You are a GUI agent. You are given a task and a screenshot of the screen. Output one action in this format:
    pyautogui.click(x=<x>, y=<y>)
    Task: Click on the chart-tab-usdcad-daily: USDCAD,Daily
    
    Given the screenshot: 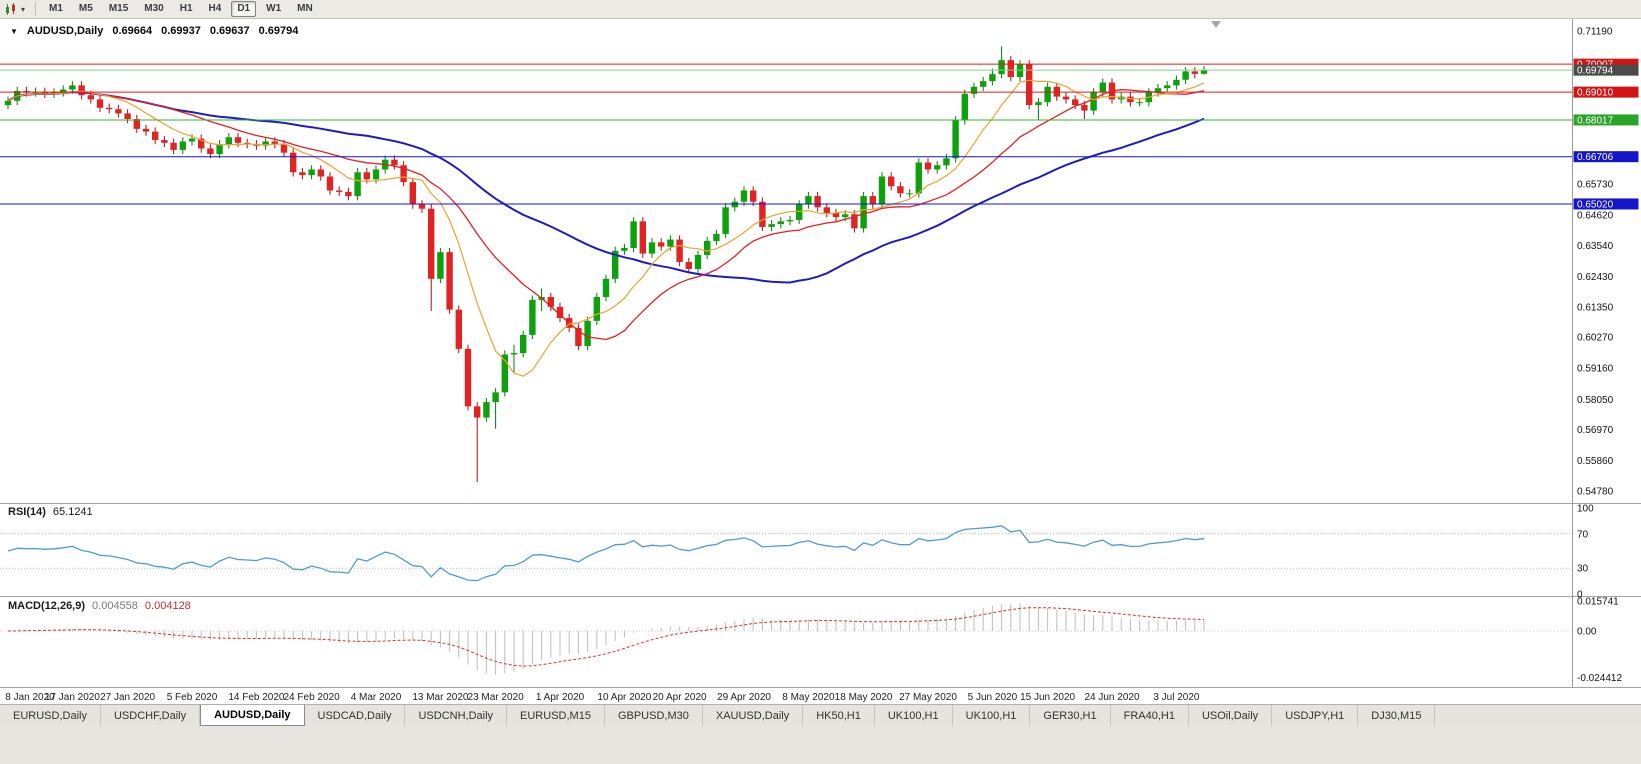 What is the action you would take?
    pyautogui.click(x=355, y=715)
    